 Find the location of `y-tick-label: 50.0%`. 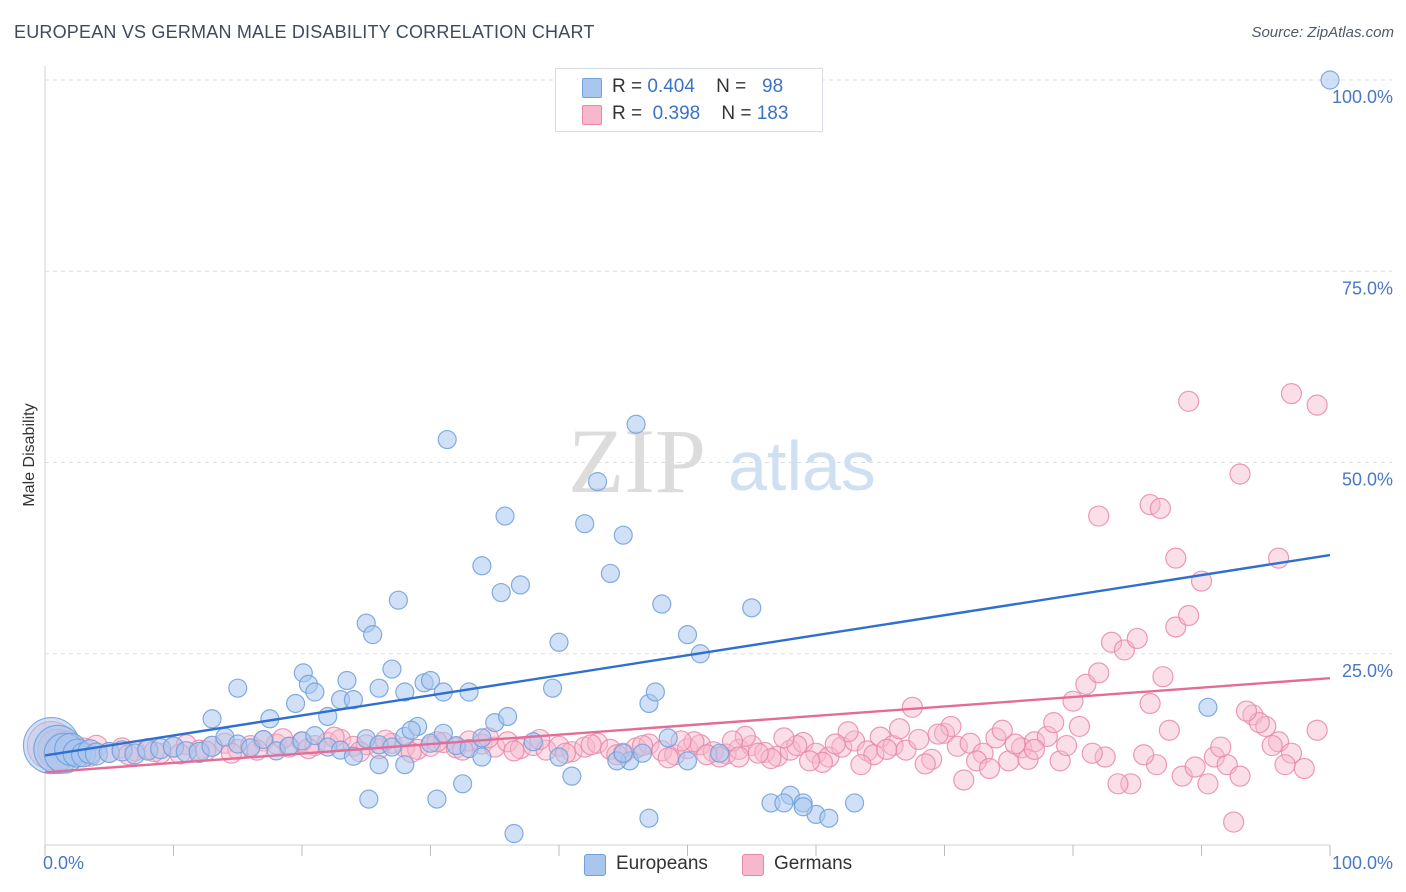

y-tick-label: 50.0% is located at coordinates (1367, 480).